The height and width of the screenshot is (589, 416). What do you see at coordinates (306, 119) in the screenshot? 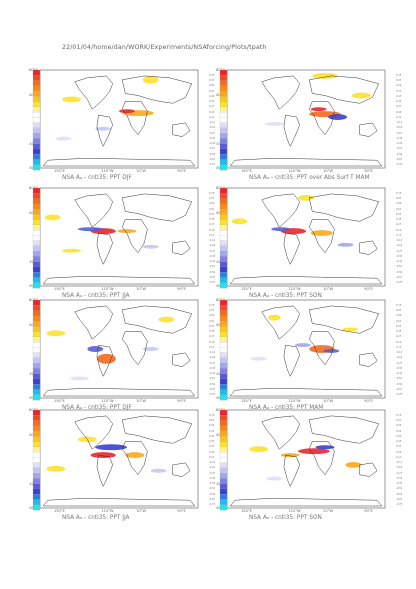
I see `map-plot` at bounding box center [306, 119].